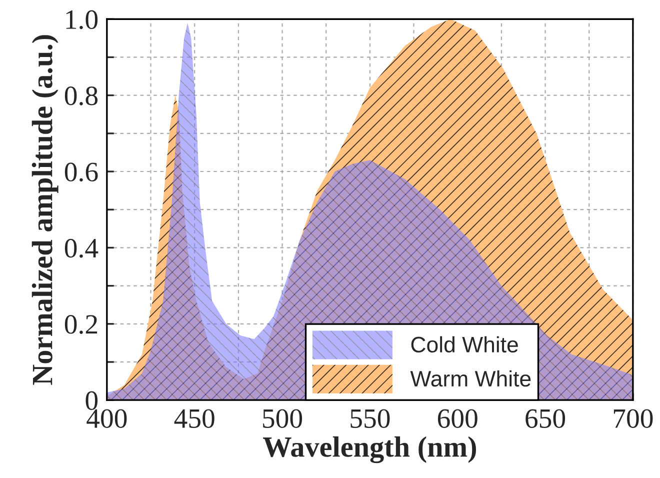 This screenshot has height=478, width=660. Describe the element at coordinates (633, 418) in the screenshot. I see `x-tick-label: 700` at that location.